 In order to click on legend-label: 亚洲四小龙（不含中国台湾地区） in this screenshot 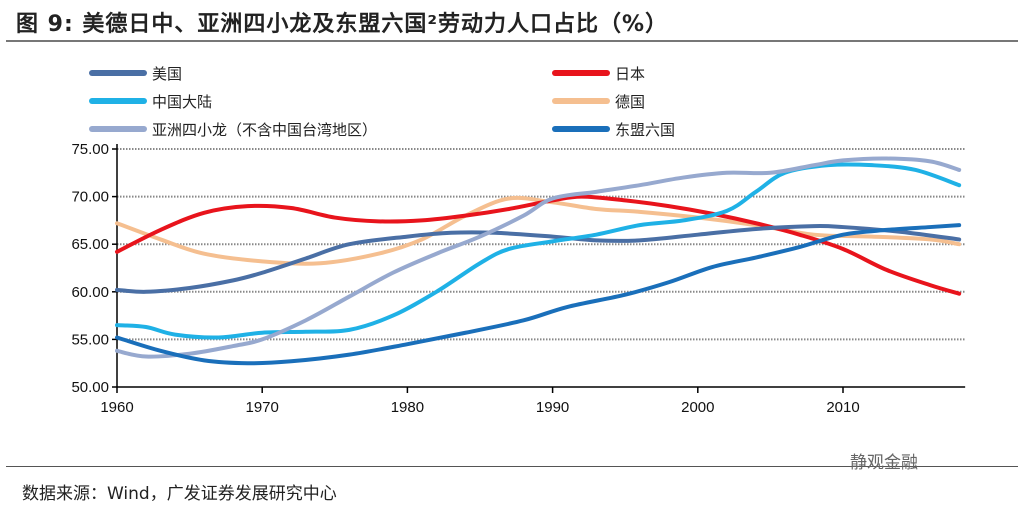, I will do `click(264, 130)`.